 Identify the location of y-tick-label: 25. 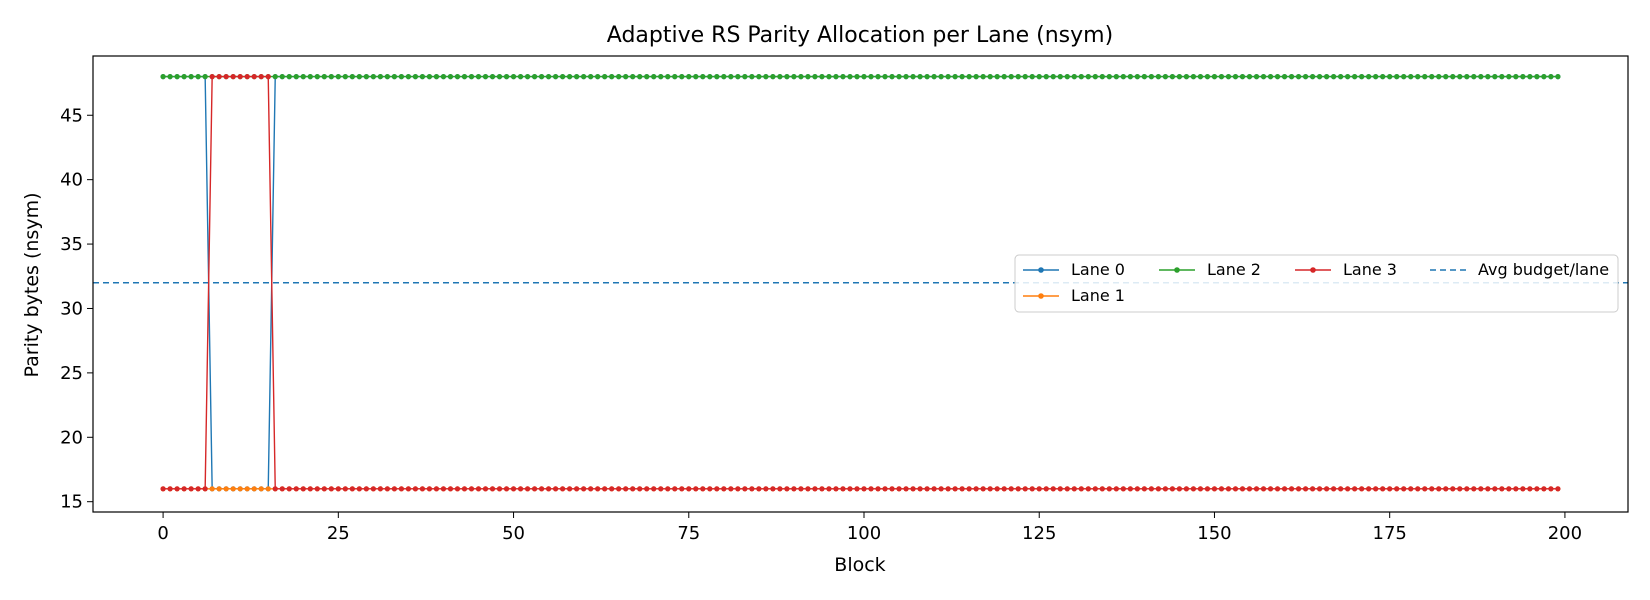
(71, 373).